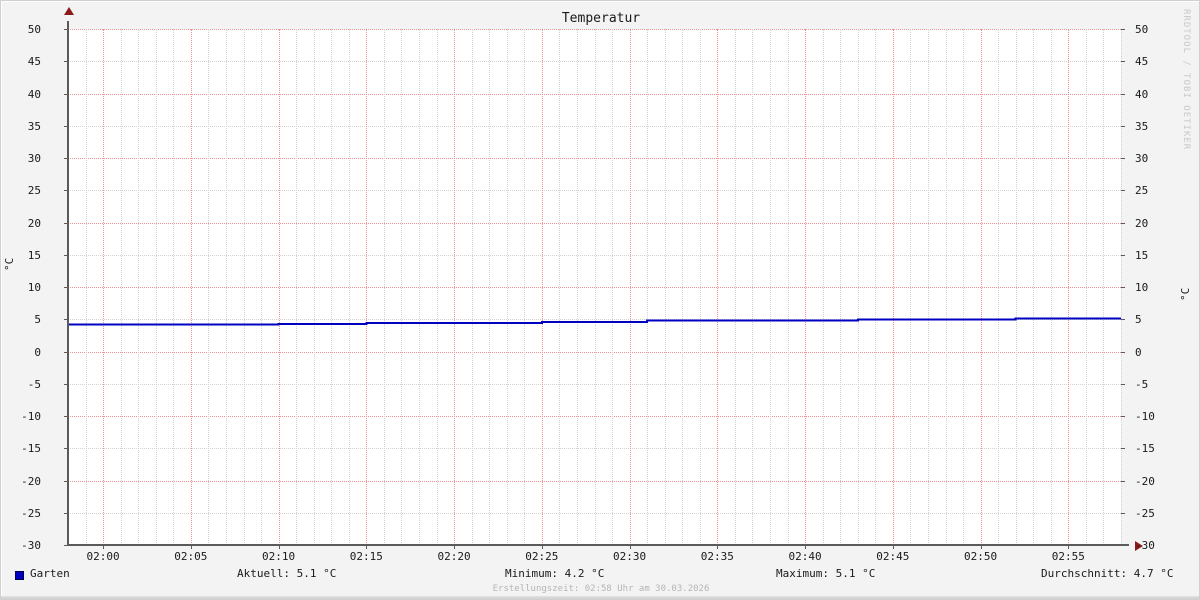 The width and height of the screenshot is (1200, 600). I want to click on series-line-garten, so click(594, 321).